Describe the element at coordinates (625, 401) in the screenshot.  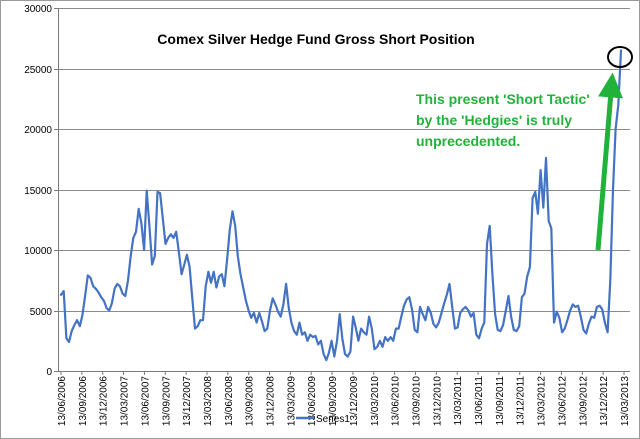
I see `x-tick-label: 13/03/2013` at that location.